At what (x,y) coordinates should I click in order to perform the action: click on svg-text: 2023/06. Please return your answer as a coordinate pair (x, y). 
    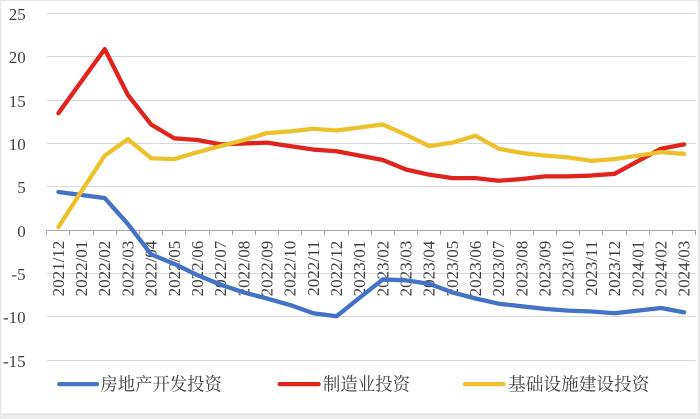
    Looking at the image, I should click on (475, 269).